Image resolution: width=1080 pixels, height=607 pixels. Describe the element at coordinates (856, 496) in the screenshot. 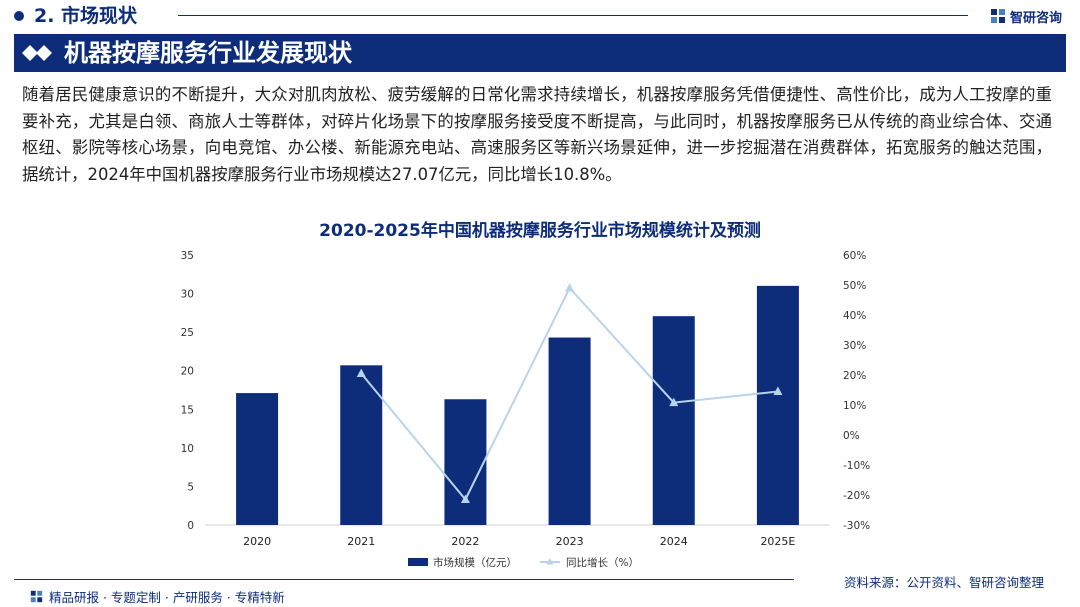

I see `y-right-tick-label: -20%` at that location.